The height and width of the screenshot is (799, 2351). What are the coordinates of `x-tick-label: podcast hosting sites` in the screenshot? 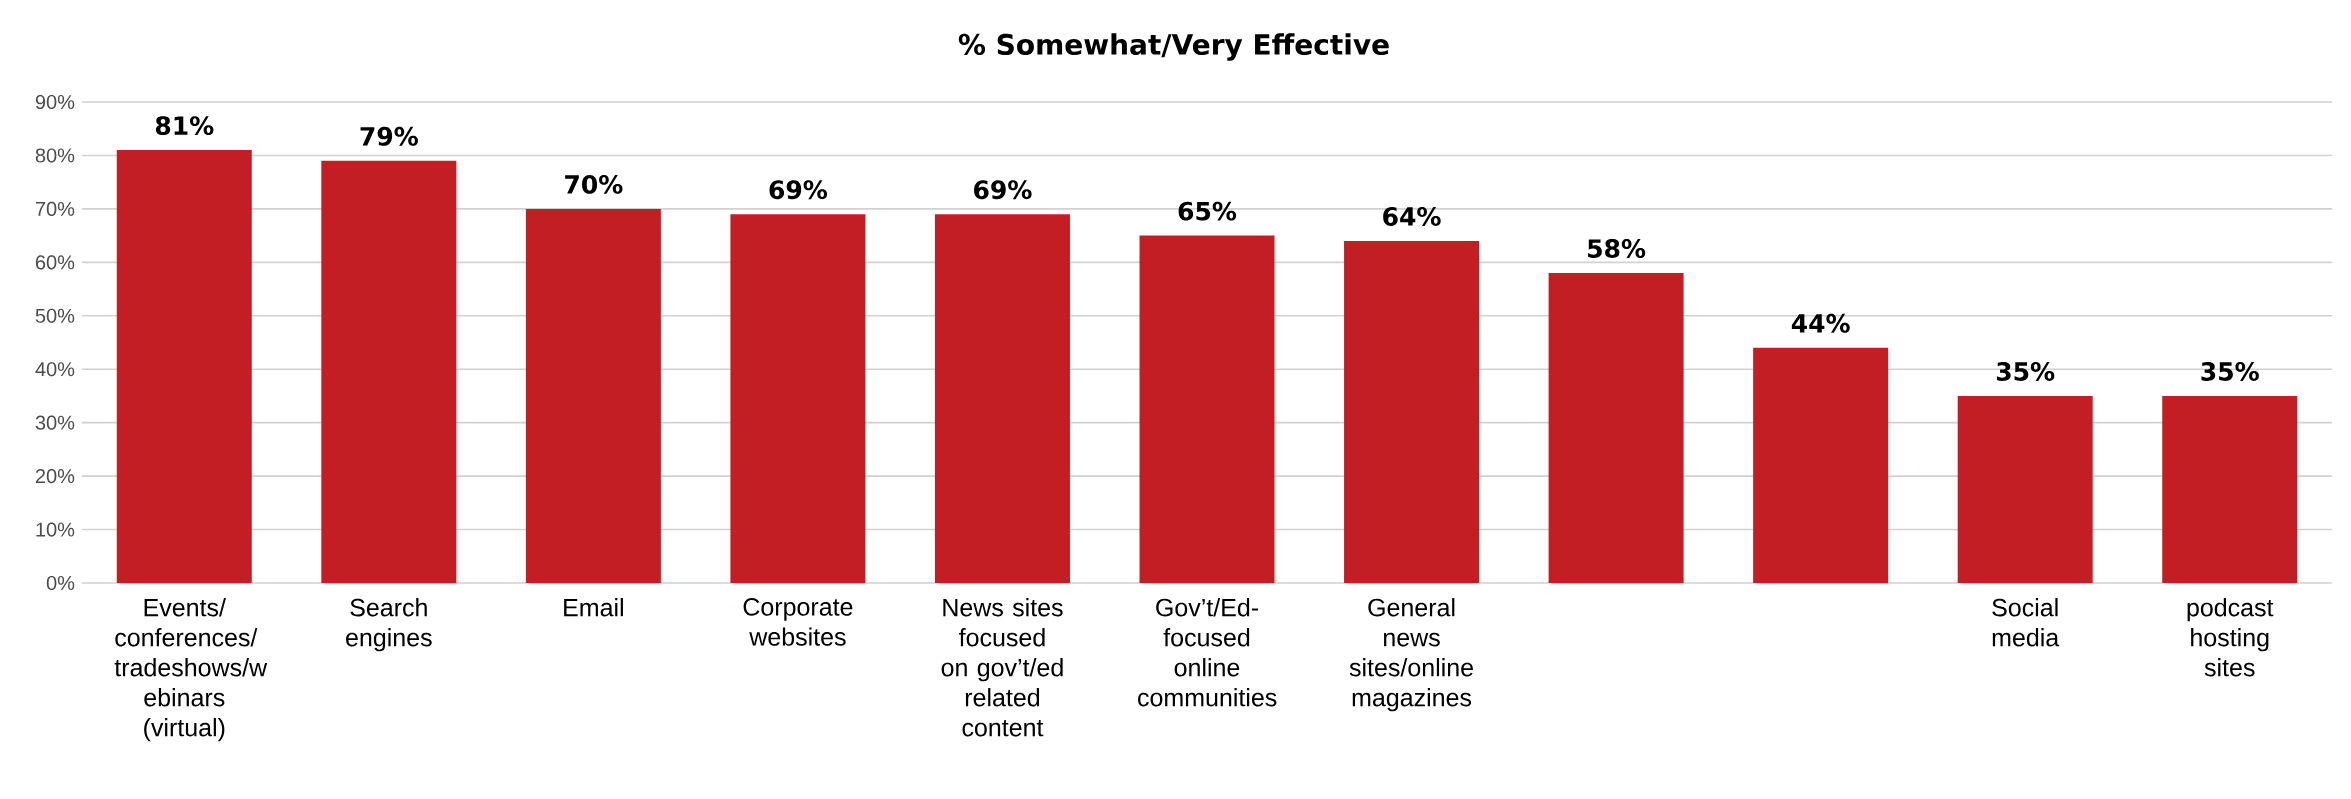 It's located at (2230, 637).